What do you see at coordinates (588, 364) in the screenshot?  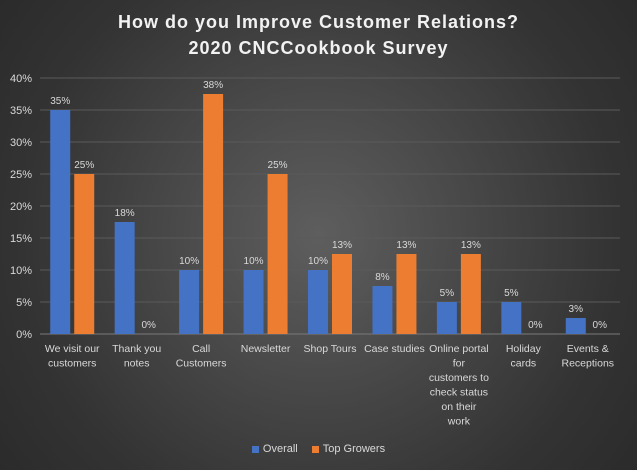 I see `x-tick-label: Receptions` at bounding box center [588, 364].